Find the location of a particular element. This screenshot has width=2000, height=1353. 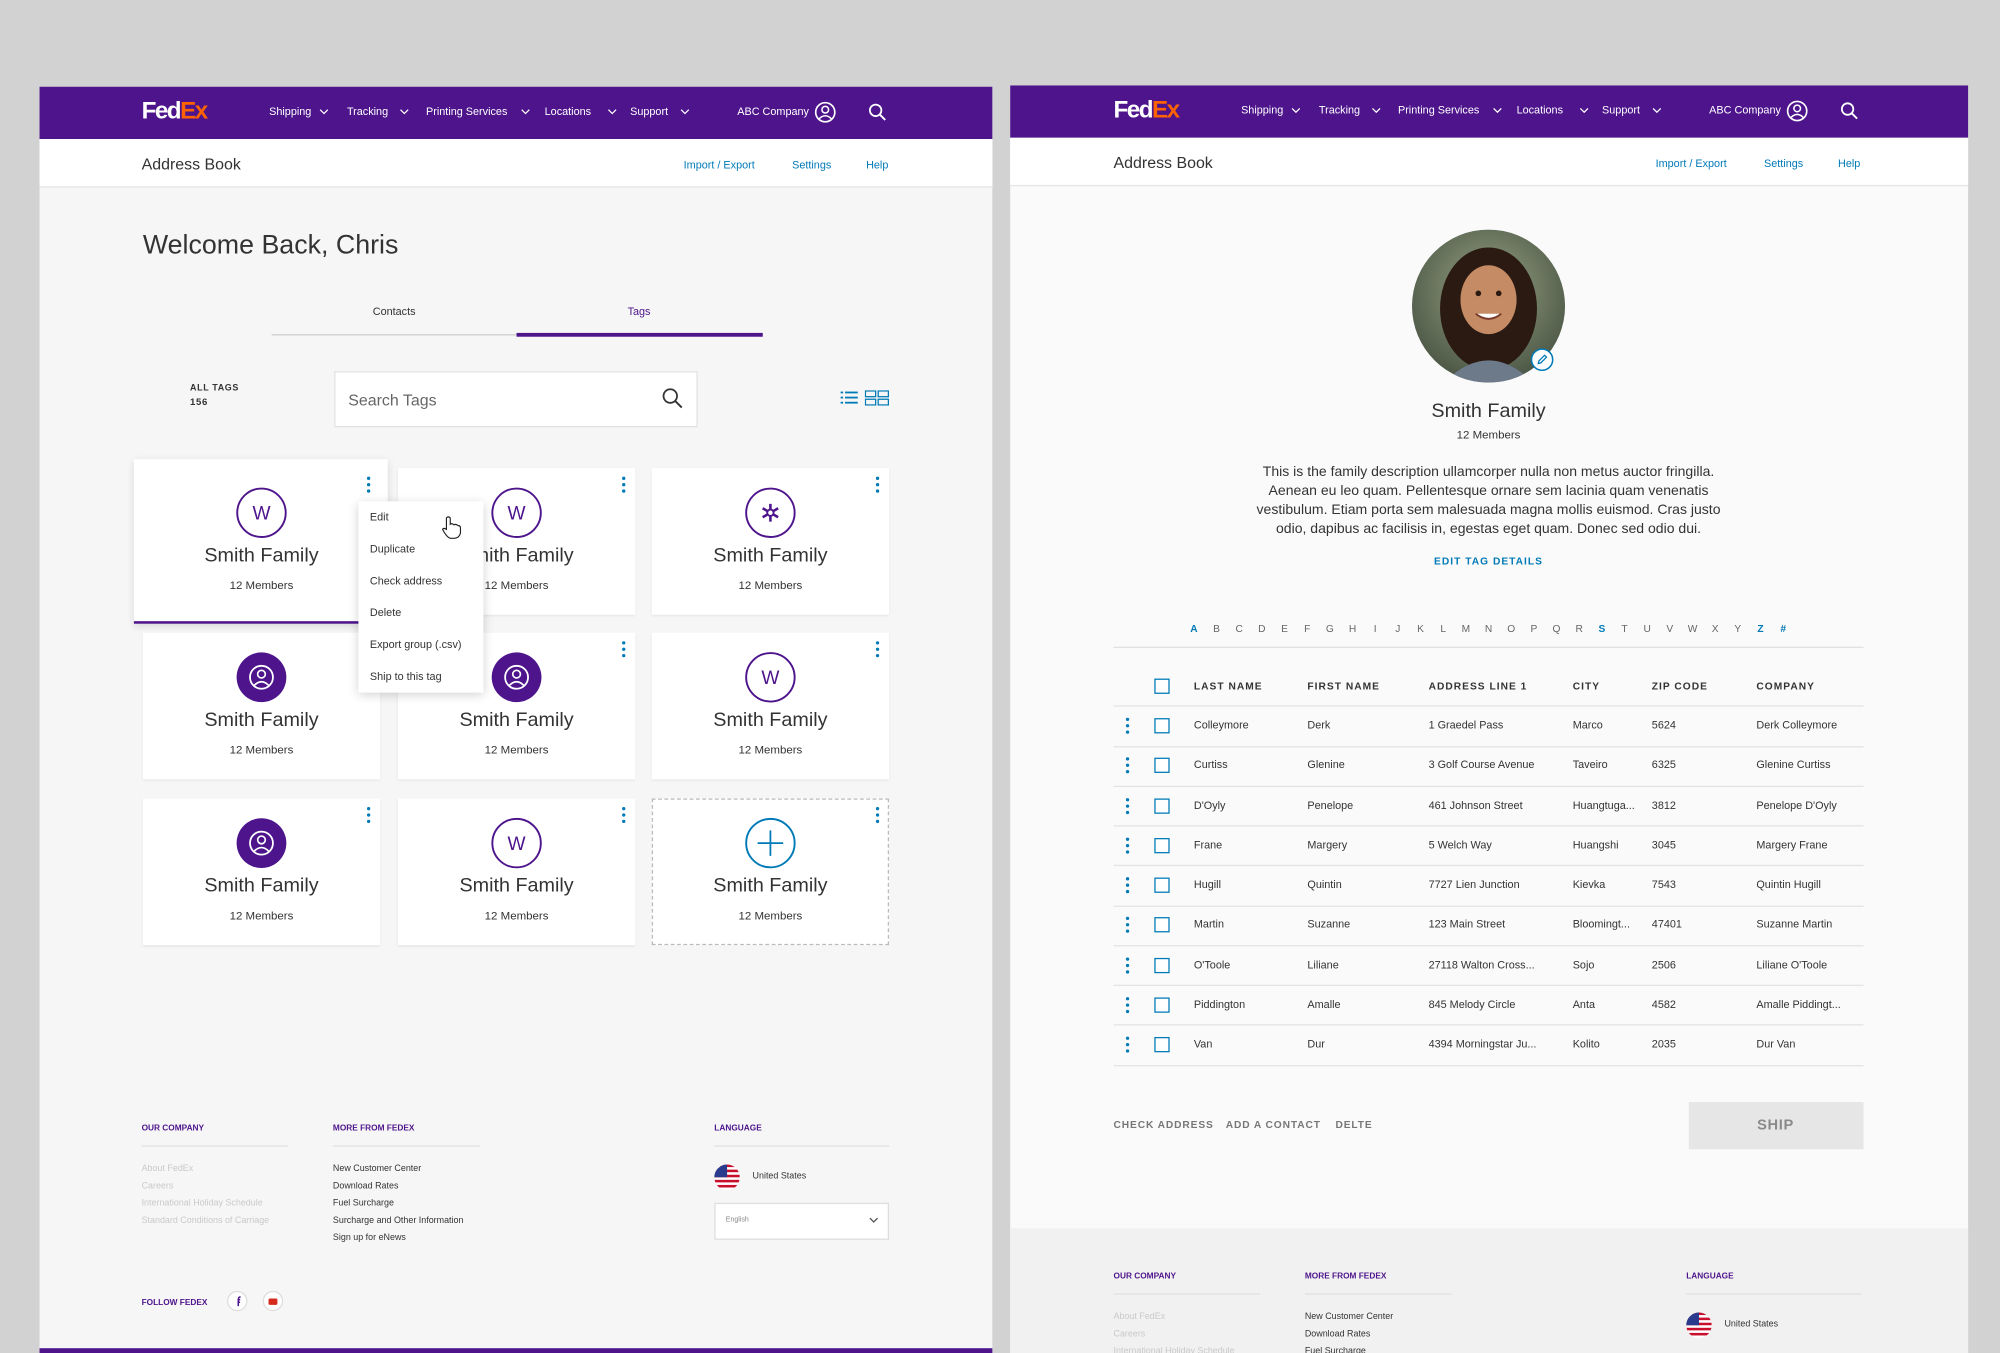

alphabet-filter: I is located at coordinates (1375, 628).